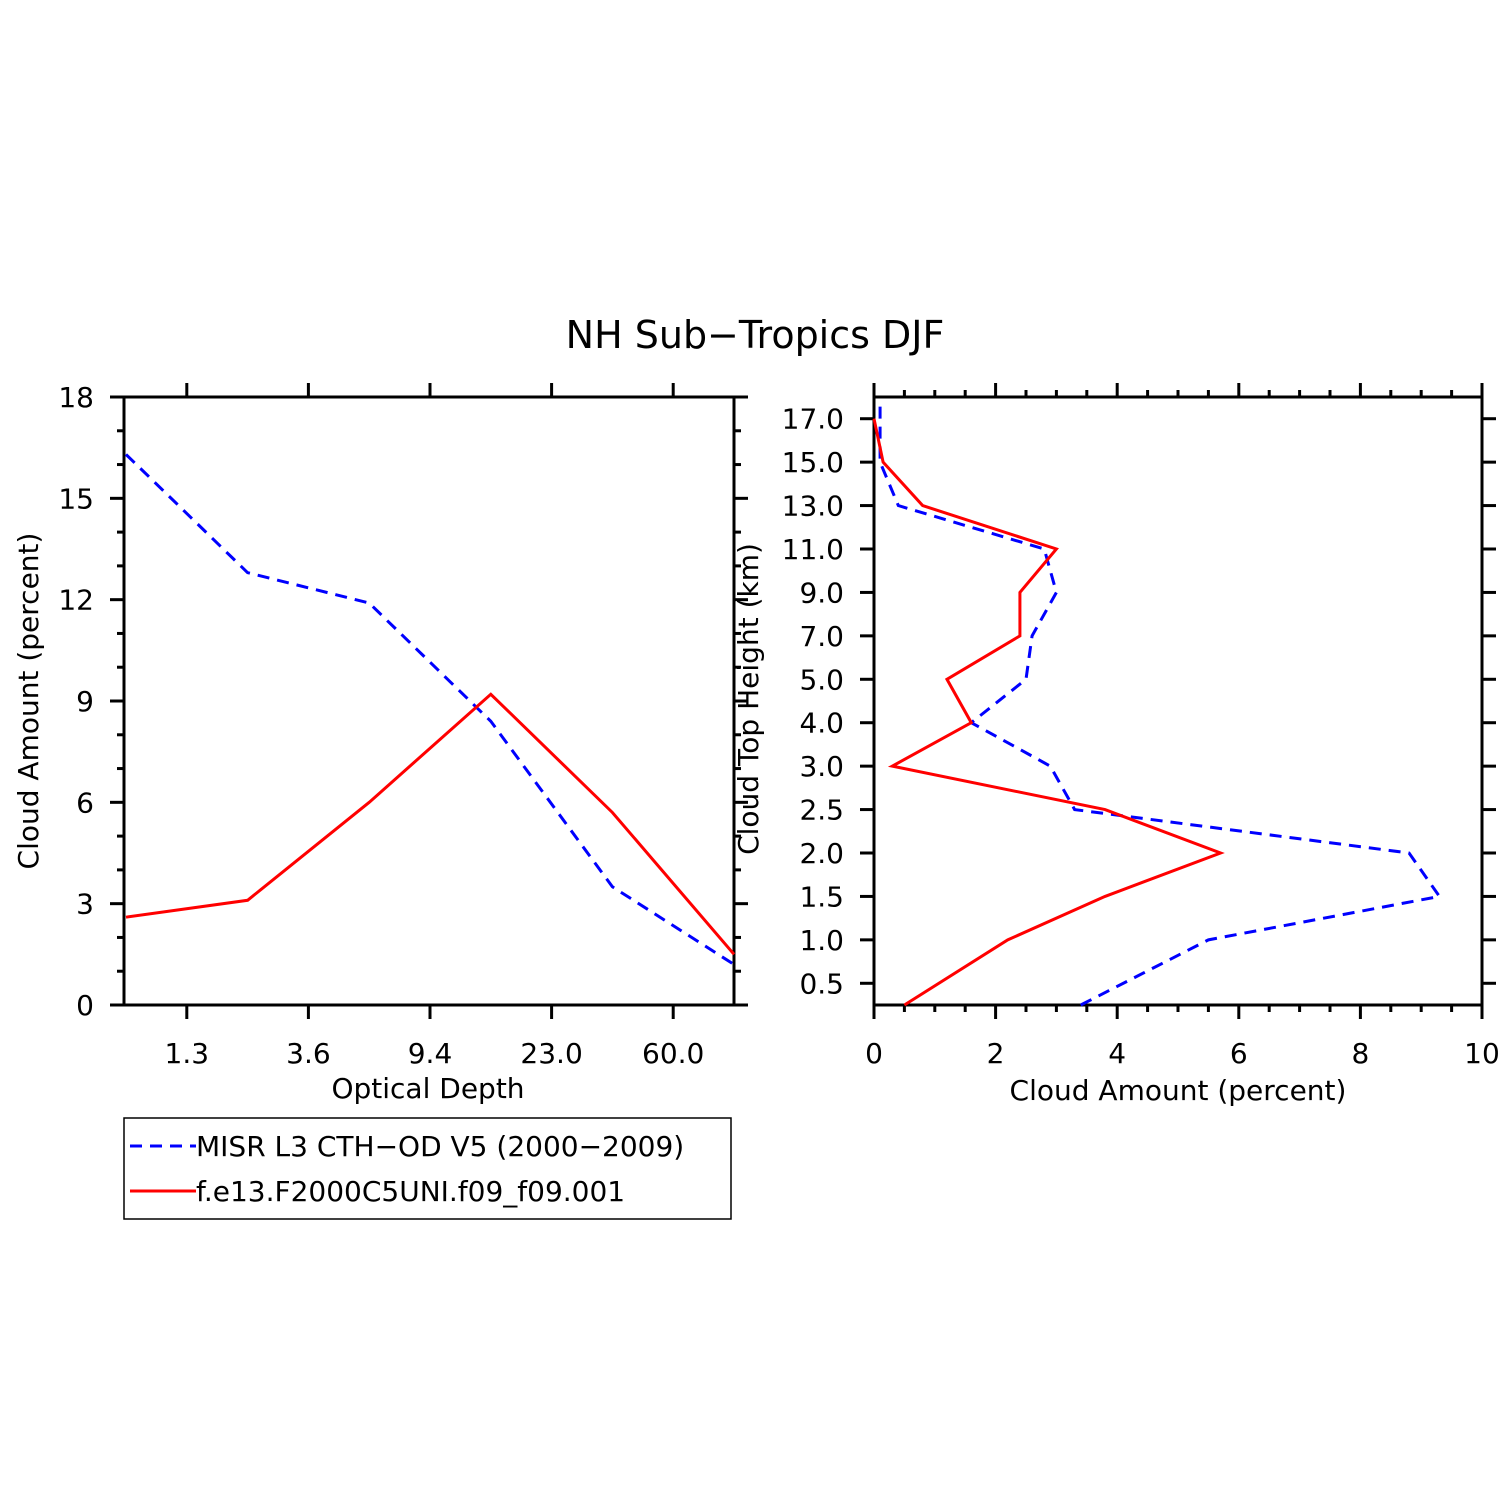  Describe the element at coordinates (755, 335) in the screenshot. I see `chart-title: NH Sub−Tropics DJF` at that location.